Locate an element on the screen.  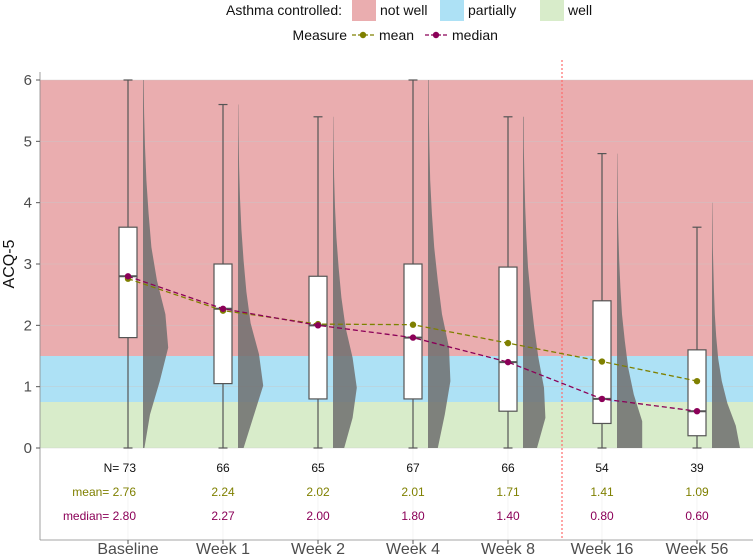
n-label: 65 is located at coordinates (318, 468).